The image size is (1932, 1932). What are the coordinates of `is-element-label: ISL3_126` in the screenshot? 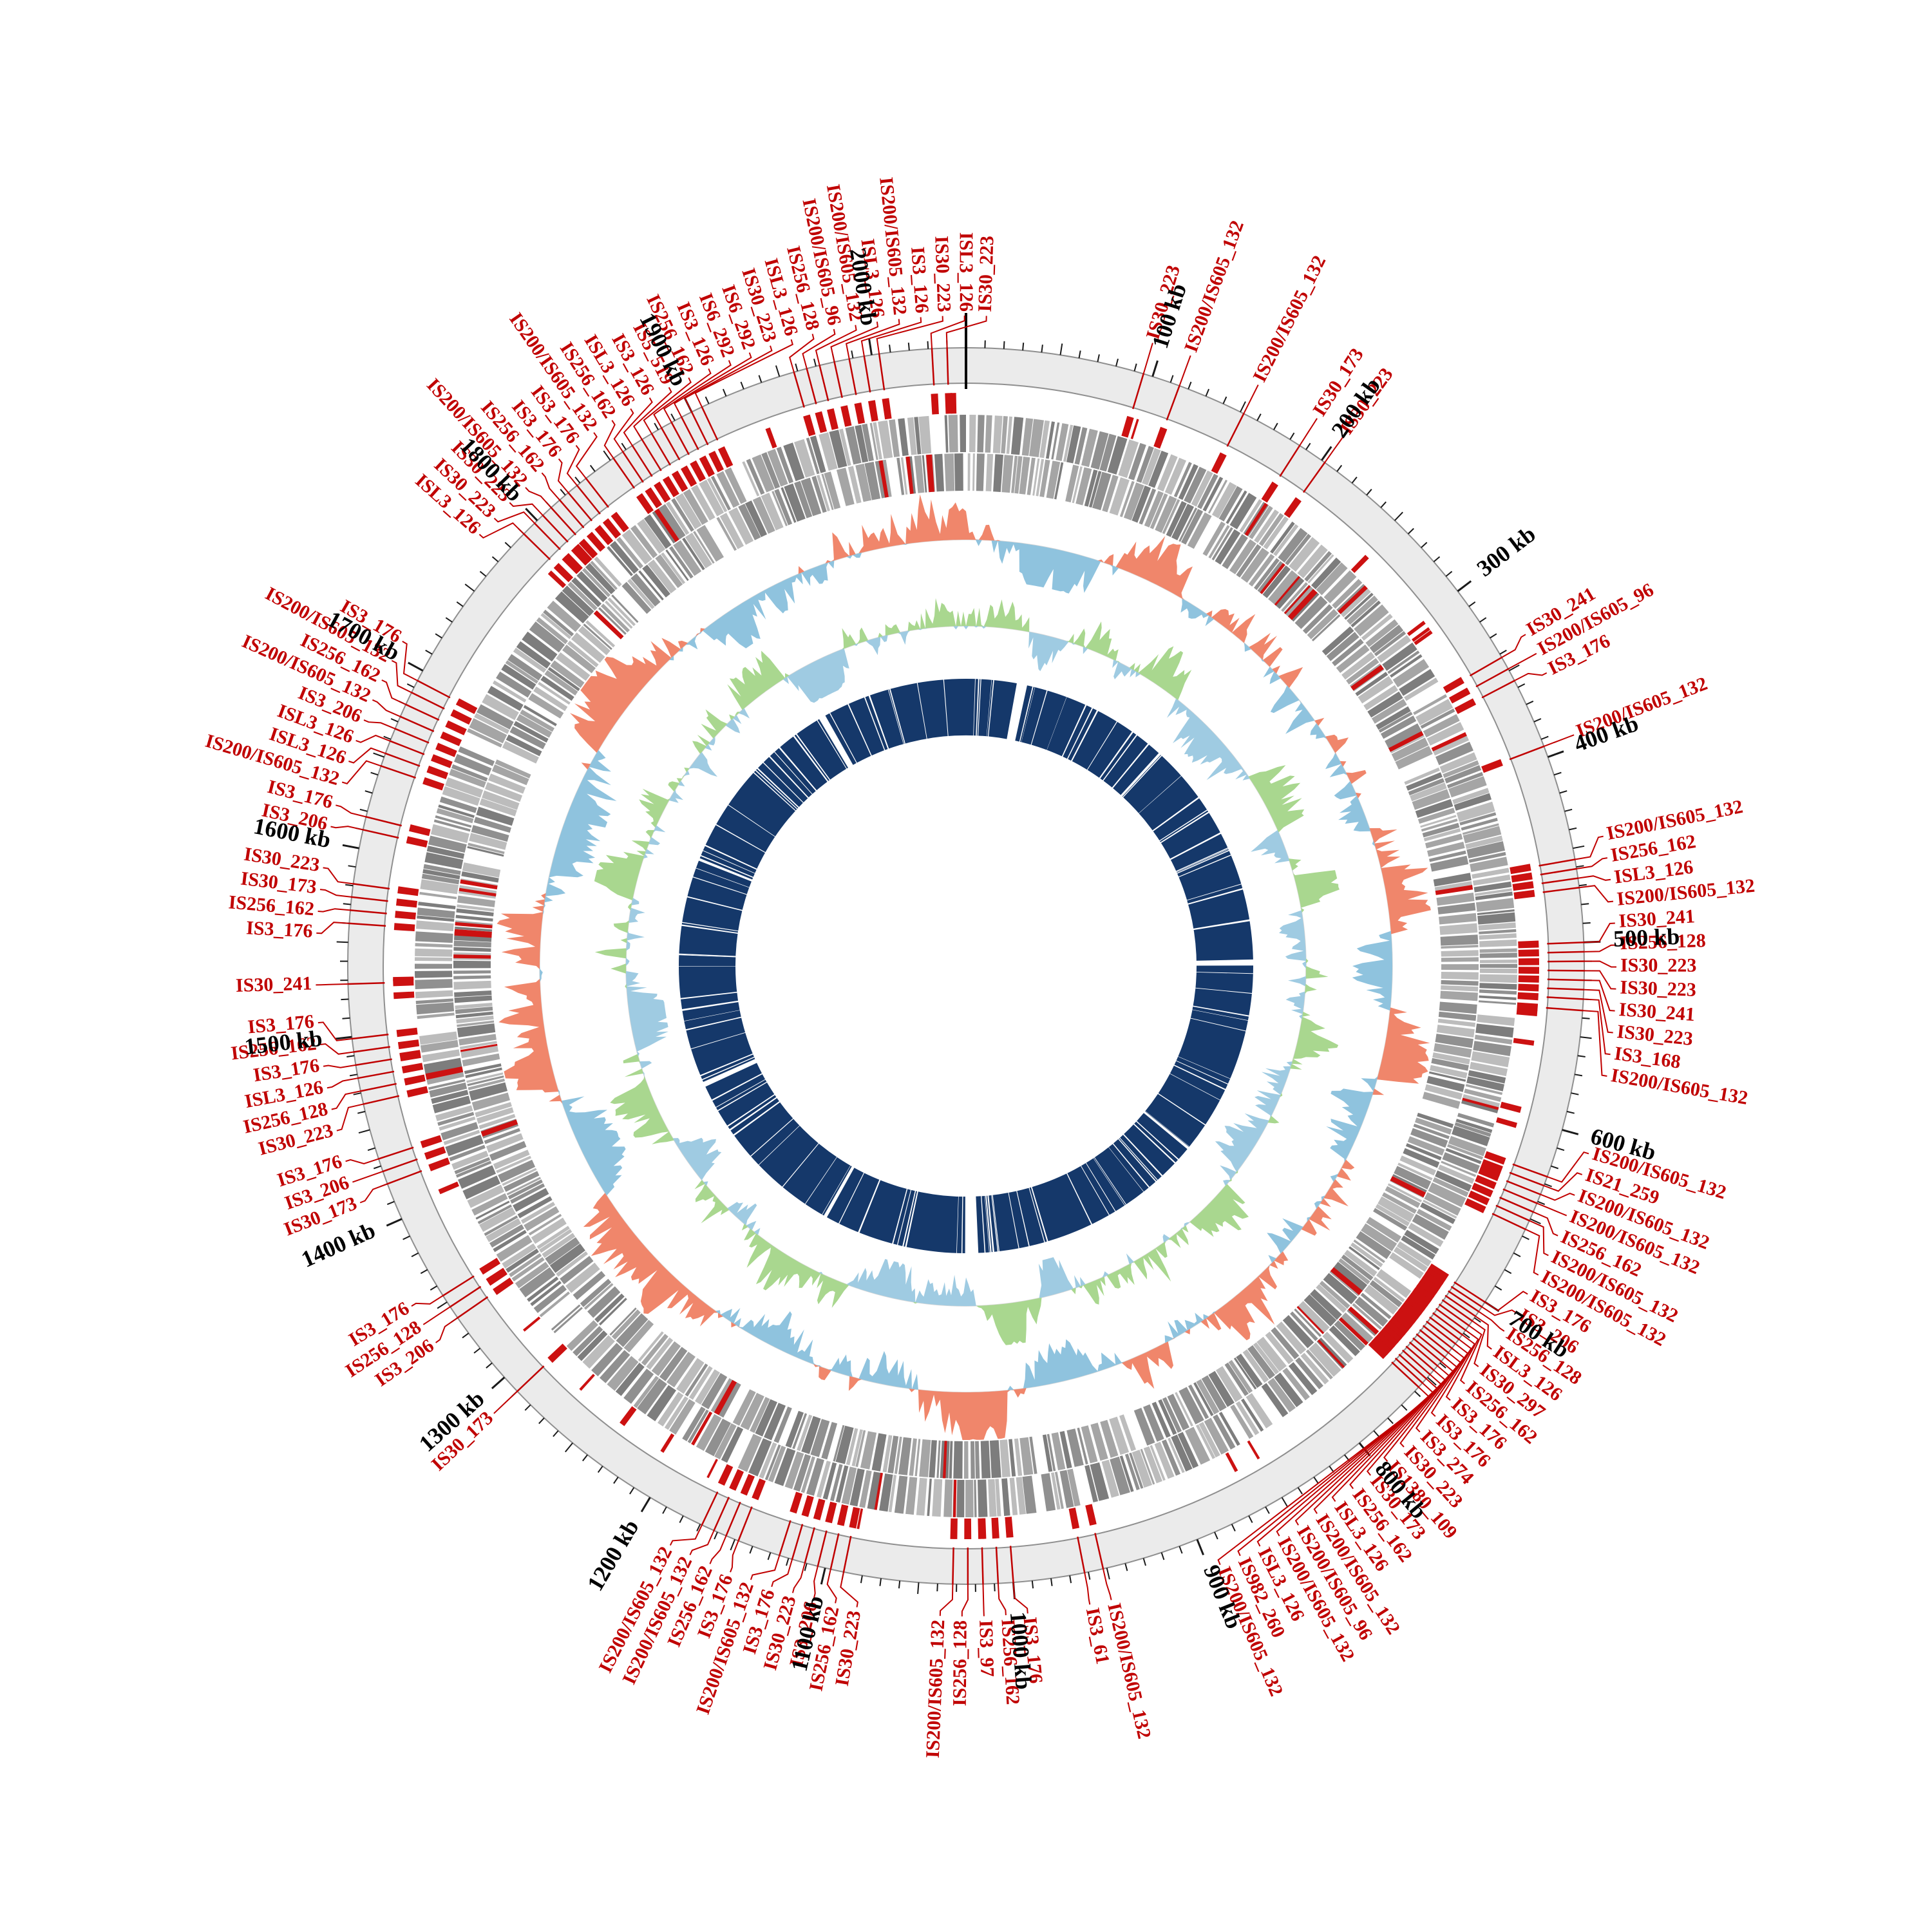 It's located at (967, 272).